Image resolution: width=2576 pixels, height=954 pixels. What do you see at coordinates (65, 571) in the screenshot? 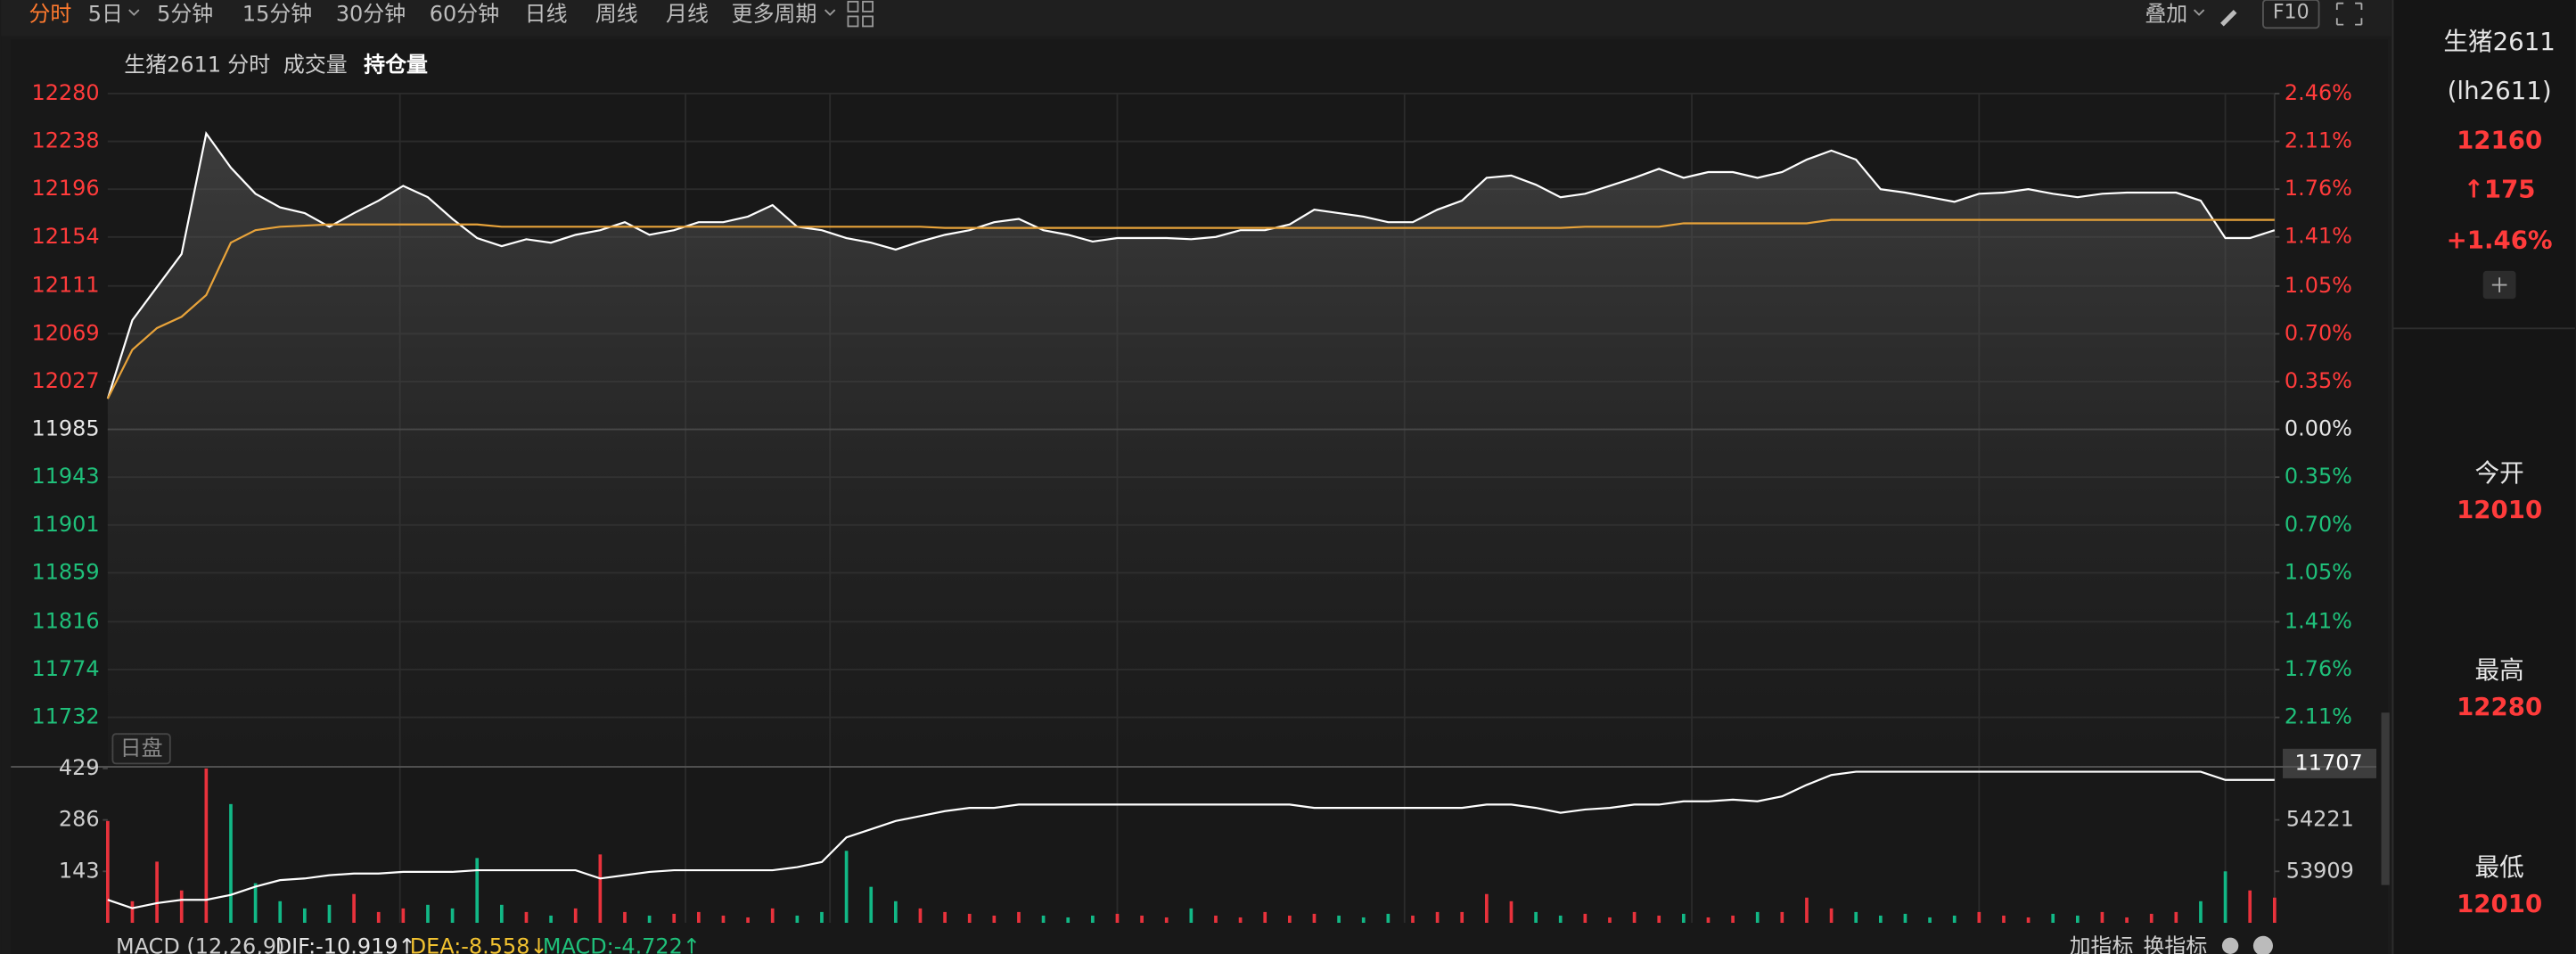
I see `y-tick-label: 11859` at bounding box center [65, 571].